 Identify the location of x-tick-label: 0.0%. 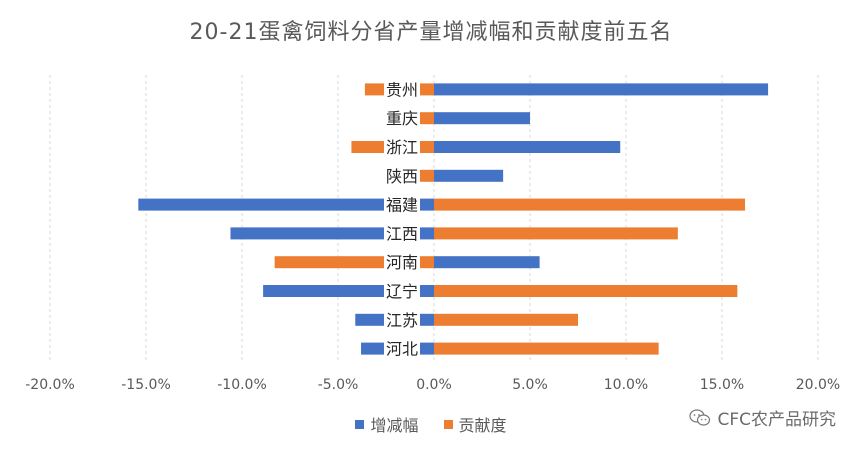
(434, 385).